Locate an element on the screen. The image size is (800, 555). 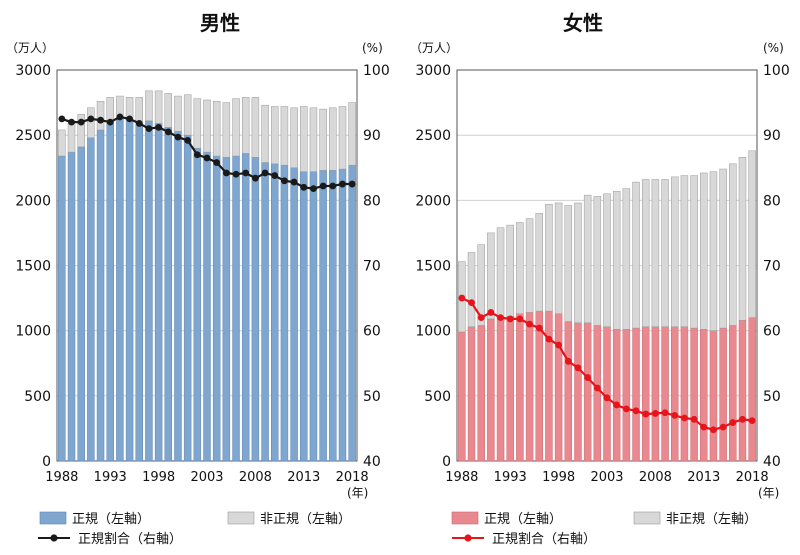
chart-title: 男性 is located at coordinates (220, 23).